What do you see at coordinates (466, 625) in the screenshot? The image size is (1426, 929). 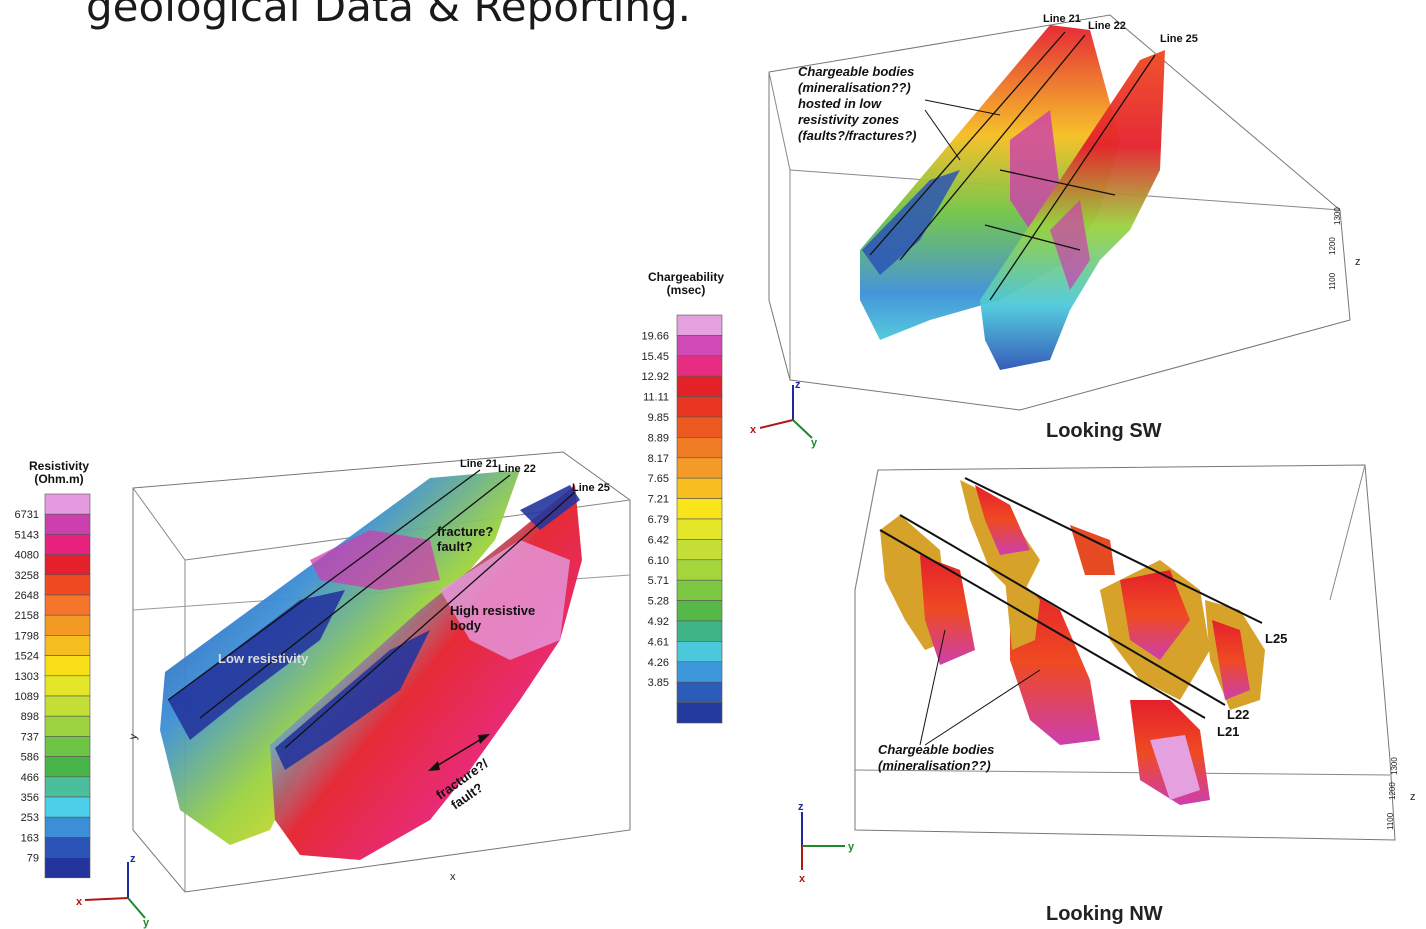 I see `left-label-high-resistive-2: body` at bounding box center [466, 625].